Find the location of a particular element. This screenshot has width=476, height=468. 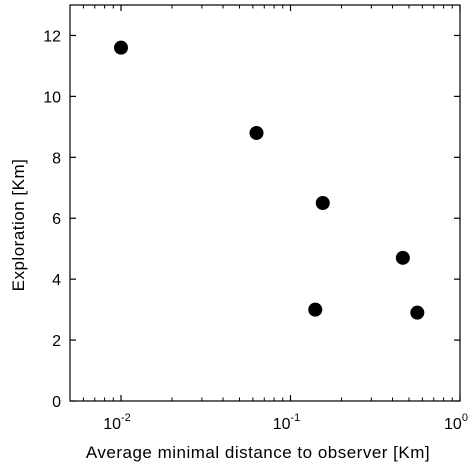

y-tick-label: 8 is located at coordinates (56, 158).